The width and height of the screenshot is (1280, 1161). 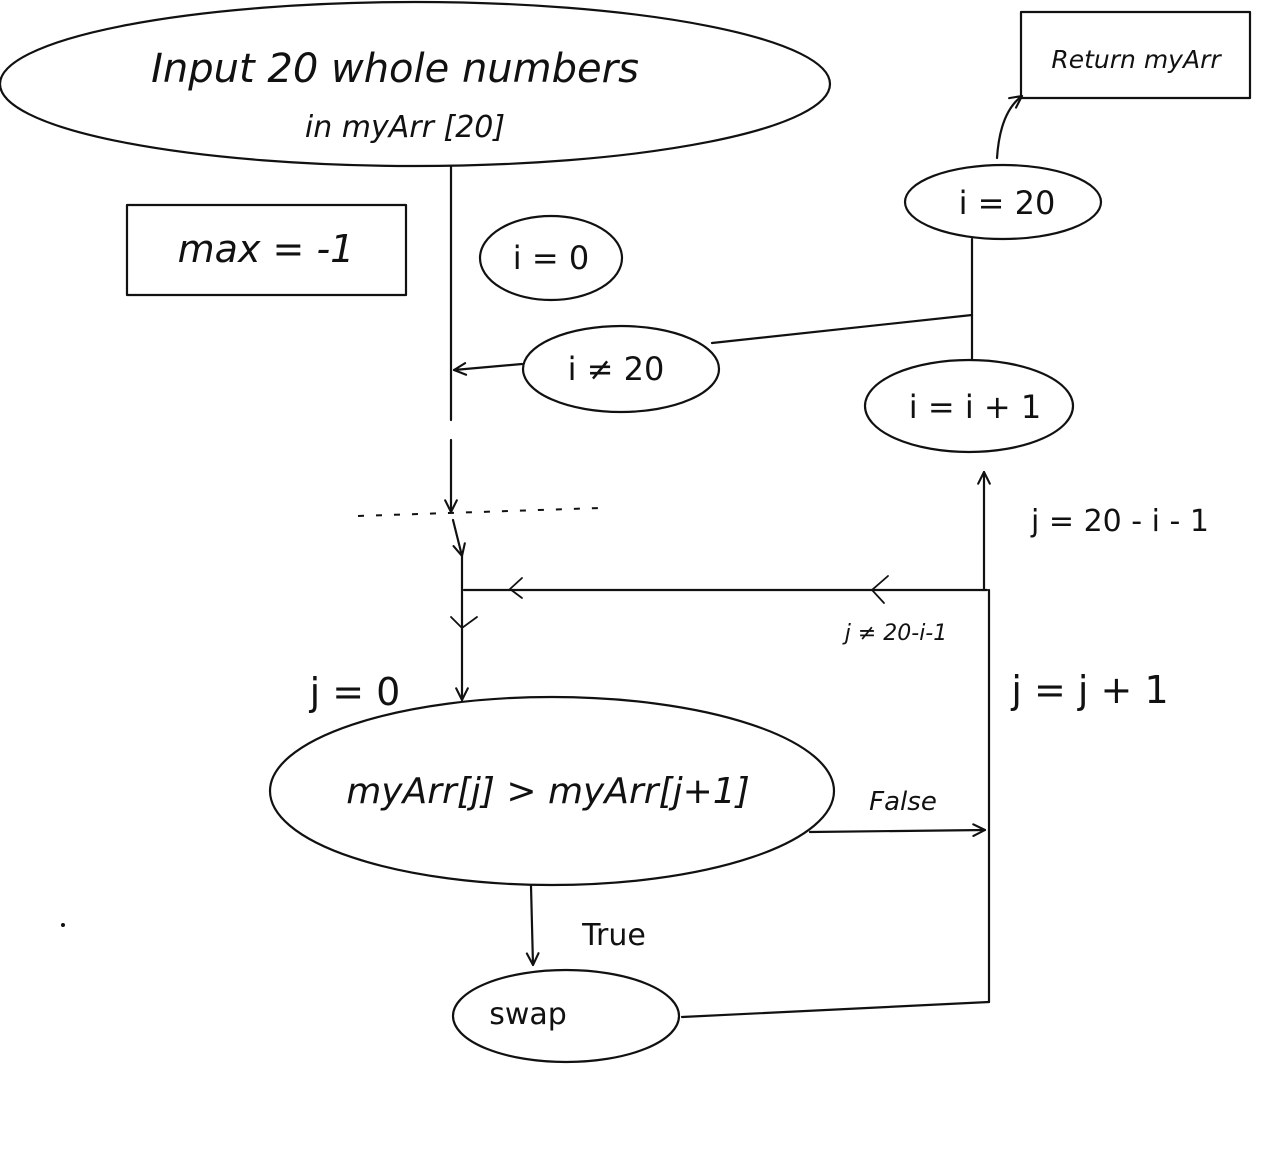 I want to click on input-node: Input 20 whole numbers in myArr [20], so click(x=415, y=84).